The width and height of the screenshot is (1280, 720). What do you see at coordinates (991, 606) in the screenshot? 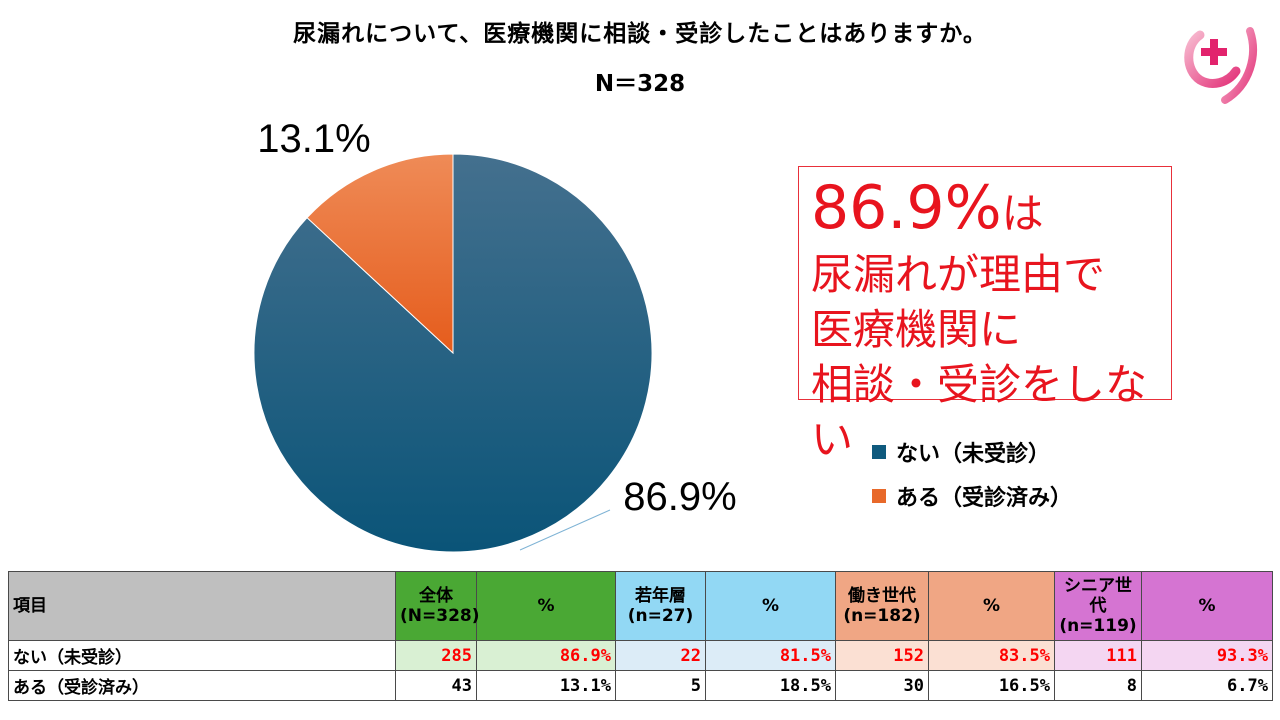
I see `header-hataraki-pct: %` at bounding box center [991, 606].